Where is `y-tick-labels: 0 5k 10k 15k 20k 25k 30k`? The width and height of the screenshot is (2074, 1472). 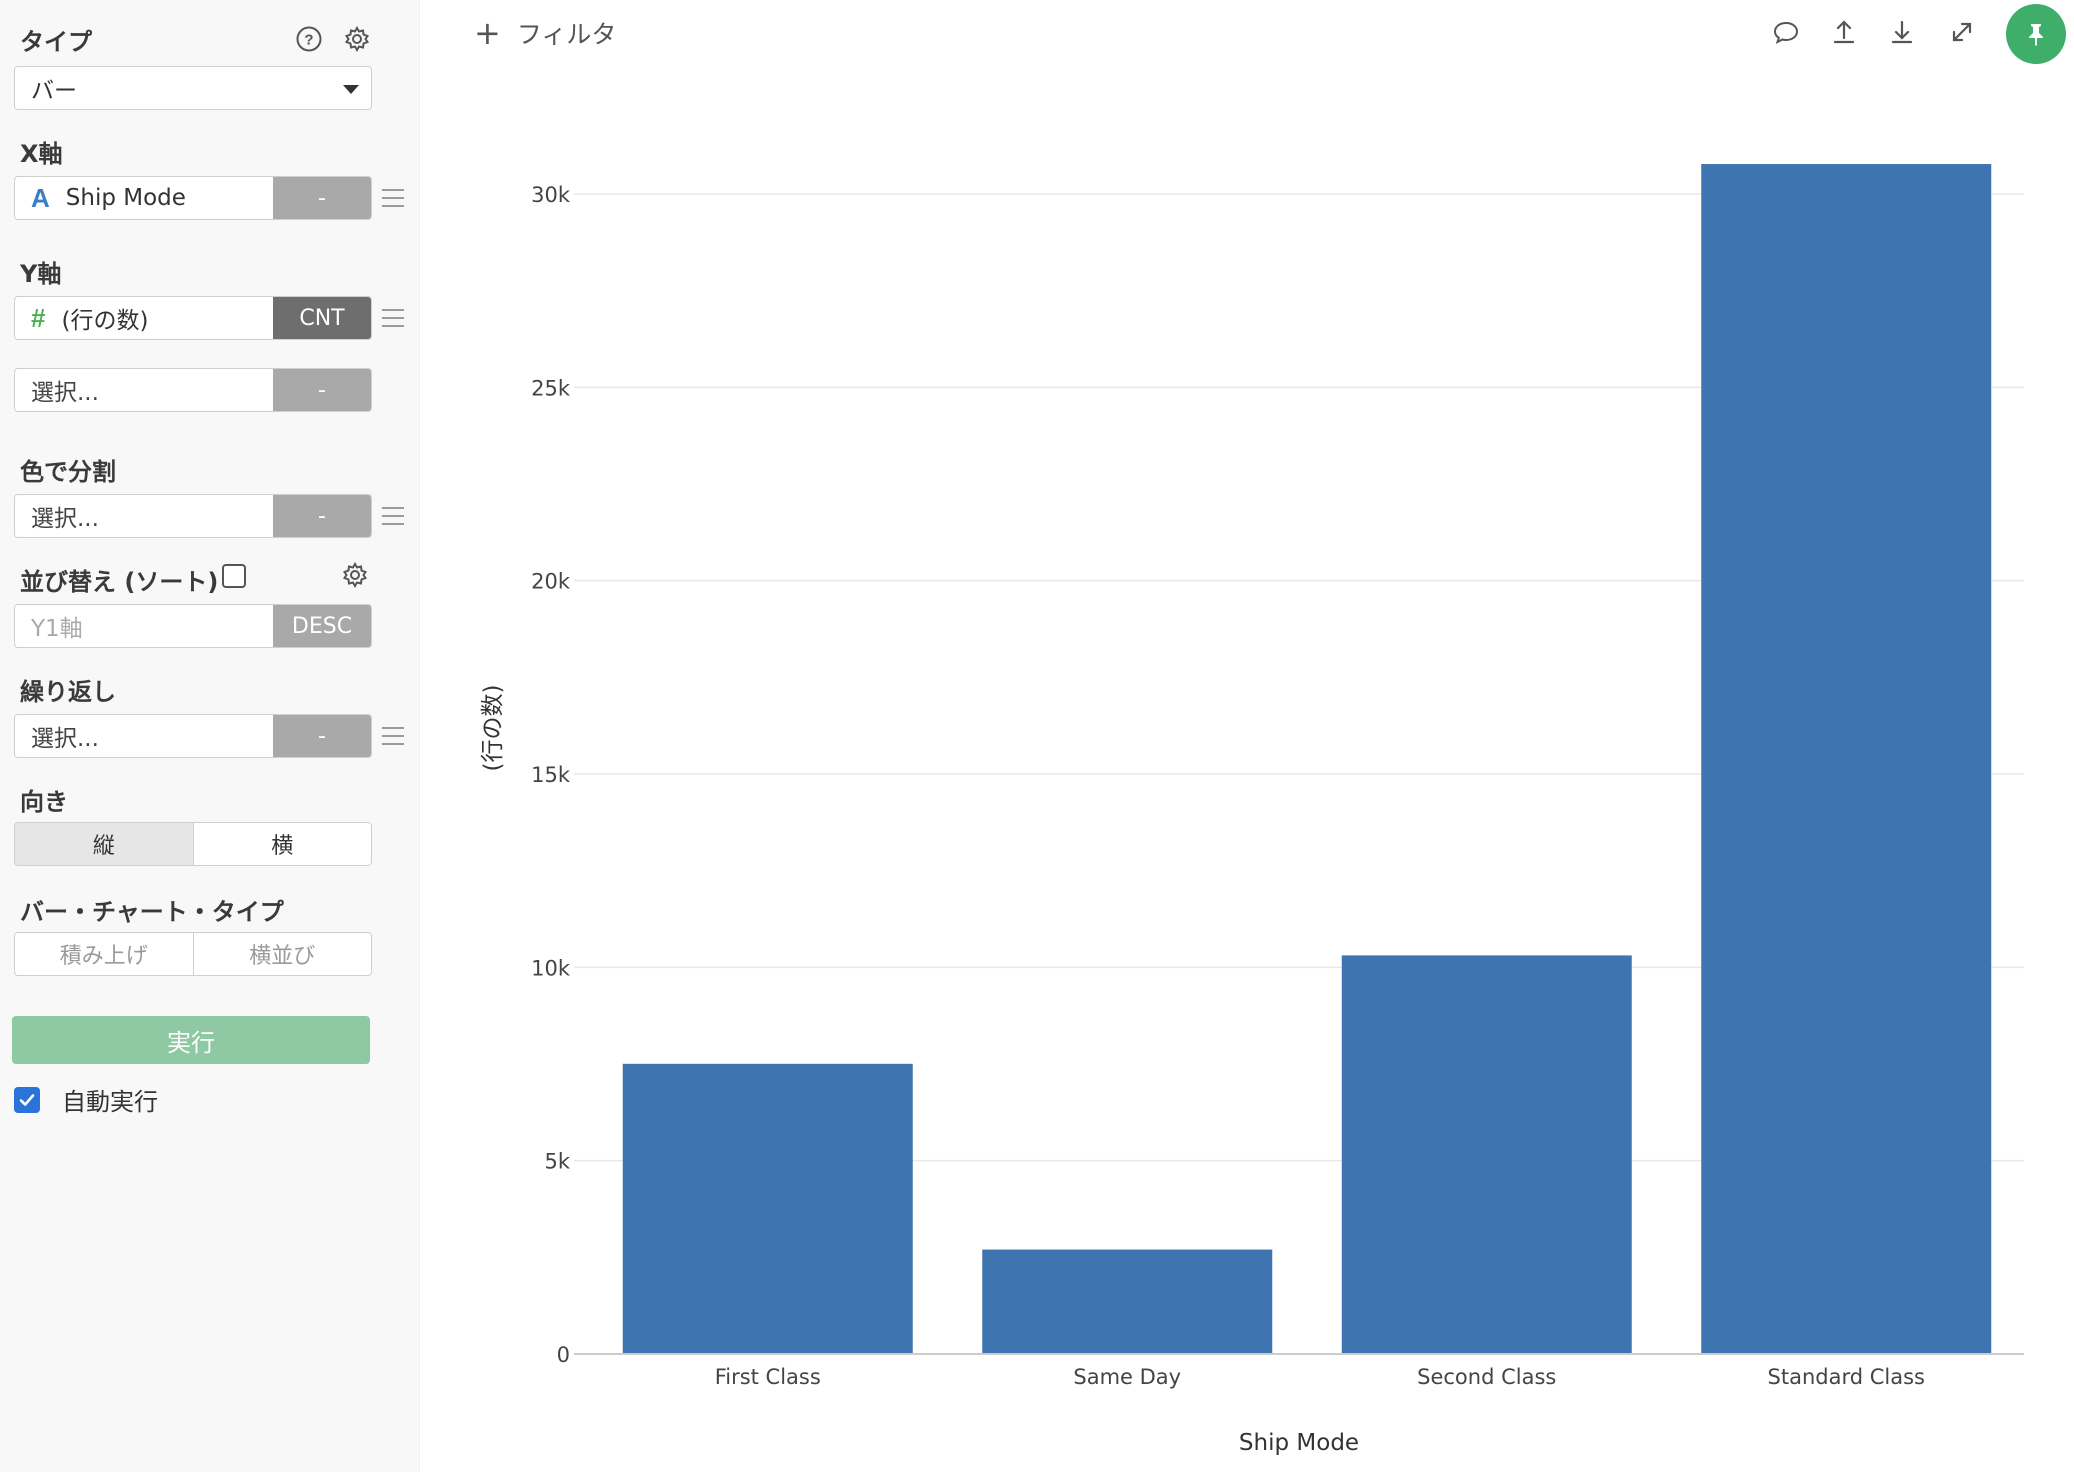 y-tick-labels: 0 5k 10k 15k 20k 25k 30k is located at coordinates (551, 775).